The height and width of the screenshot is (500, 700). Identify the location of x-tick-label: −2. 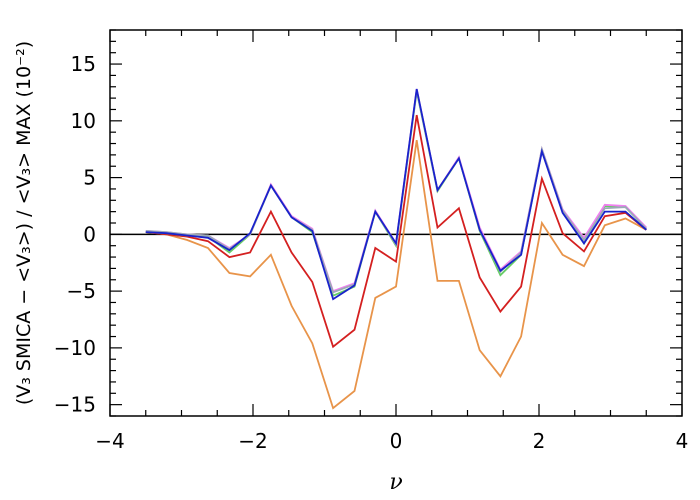
(252, 441).